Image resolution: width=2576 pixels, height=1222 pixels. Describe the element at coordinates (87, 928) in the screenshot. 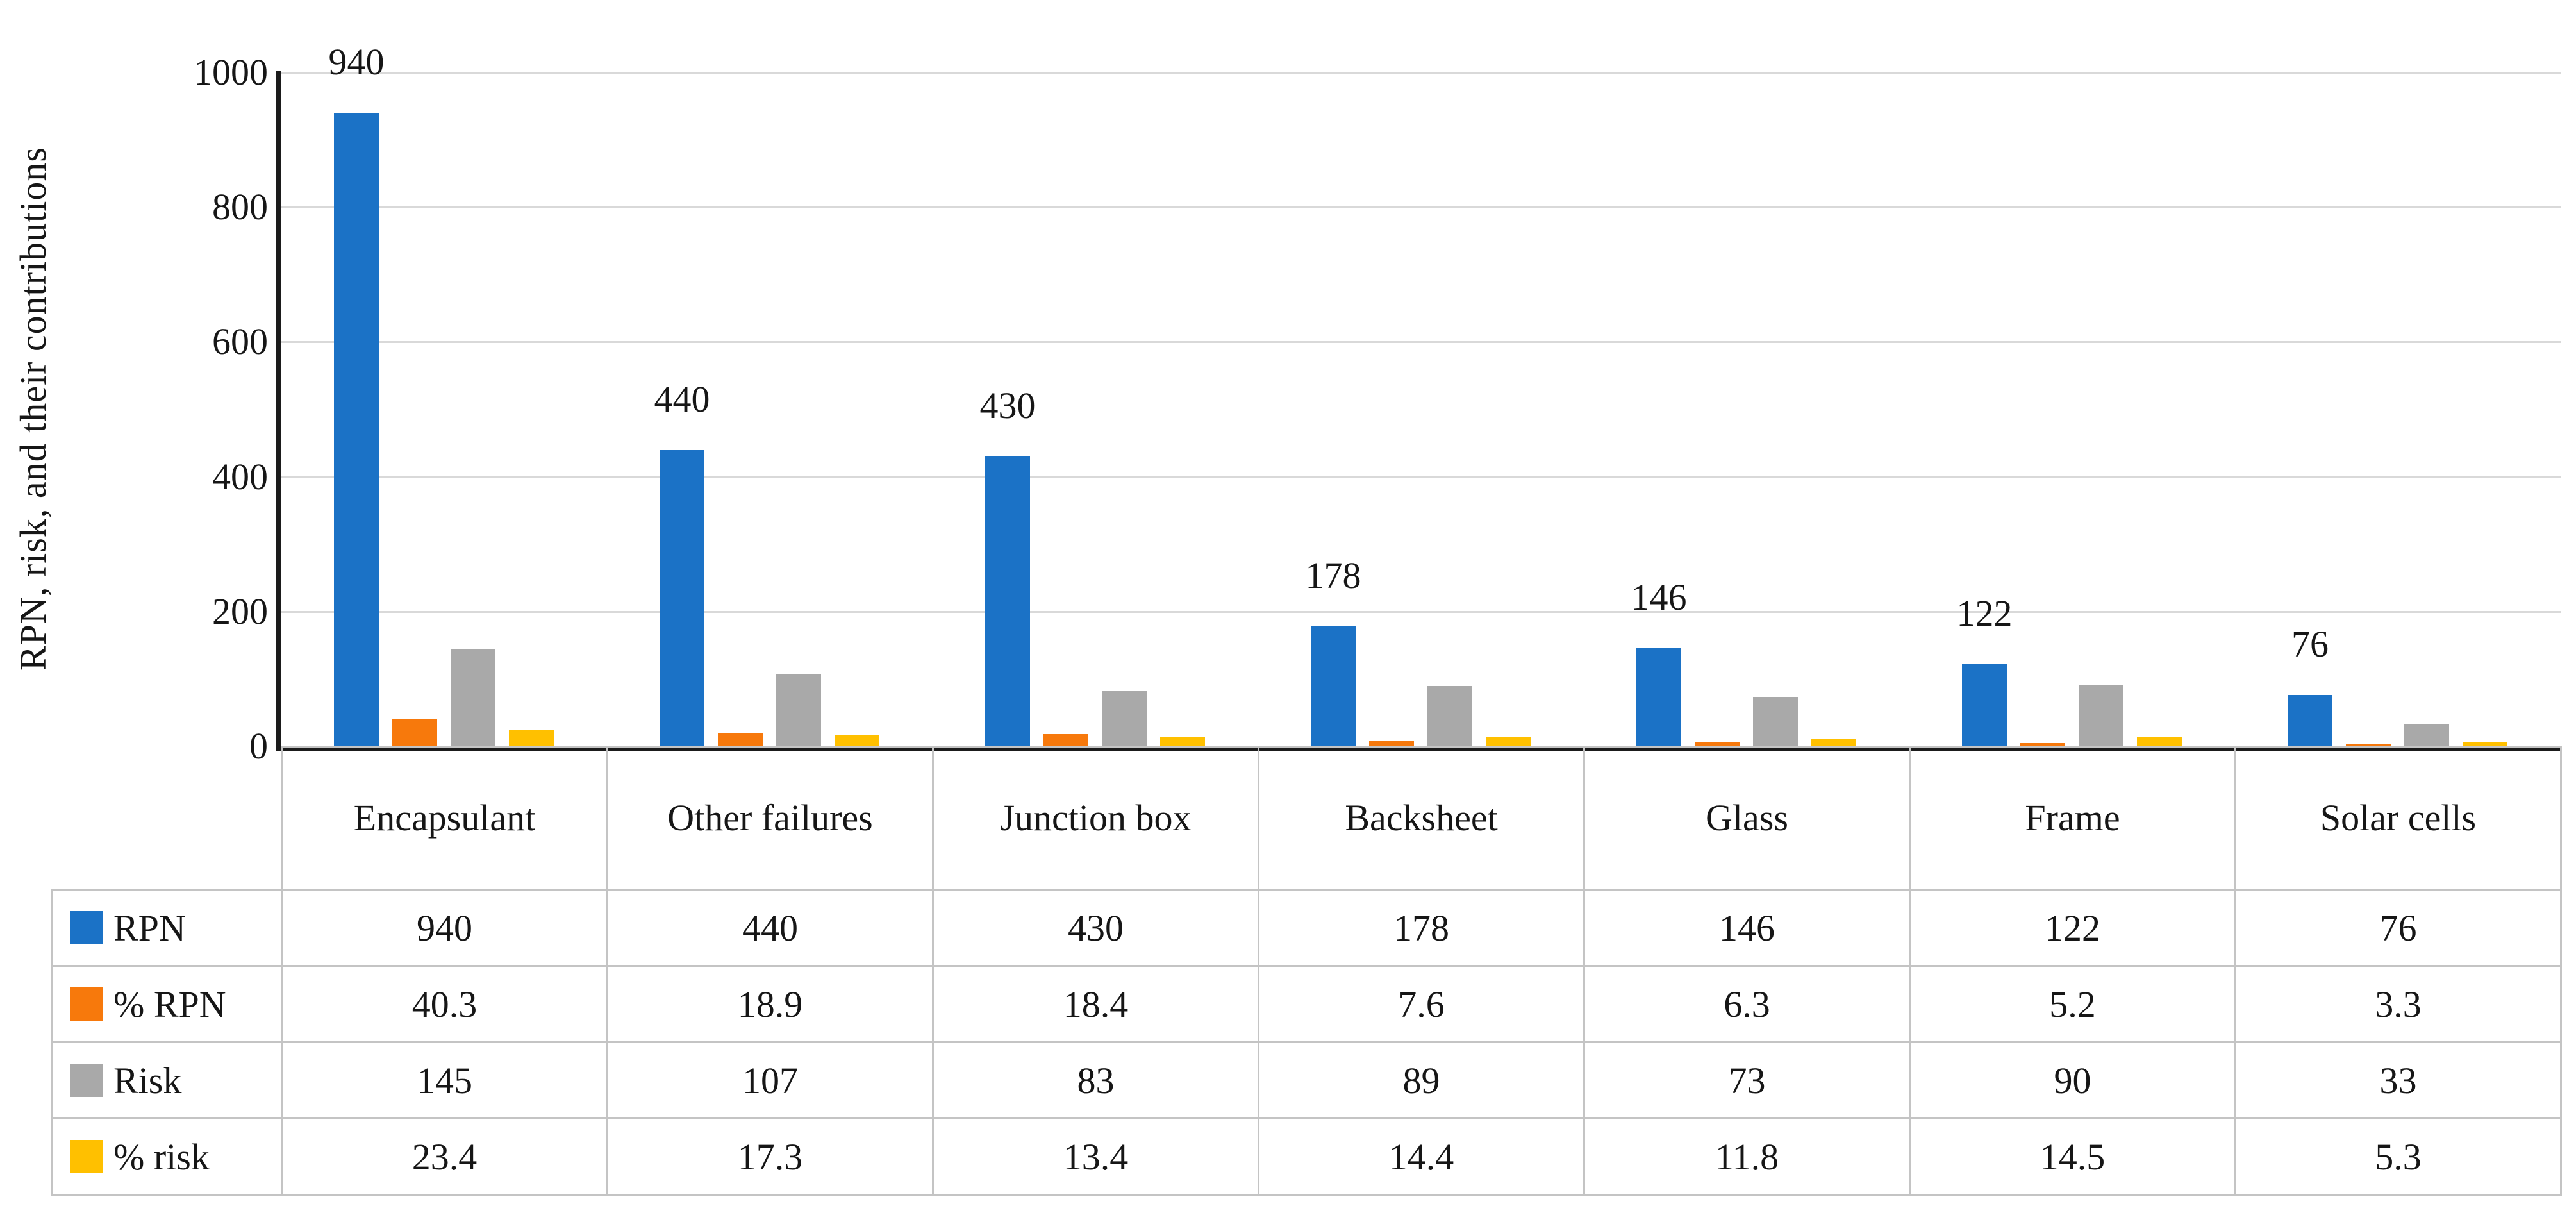

I see `legend-swatch-rpn-icon` at that location.